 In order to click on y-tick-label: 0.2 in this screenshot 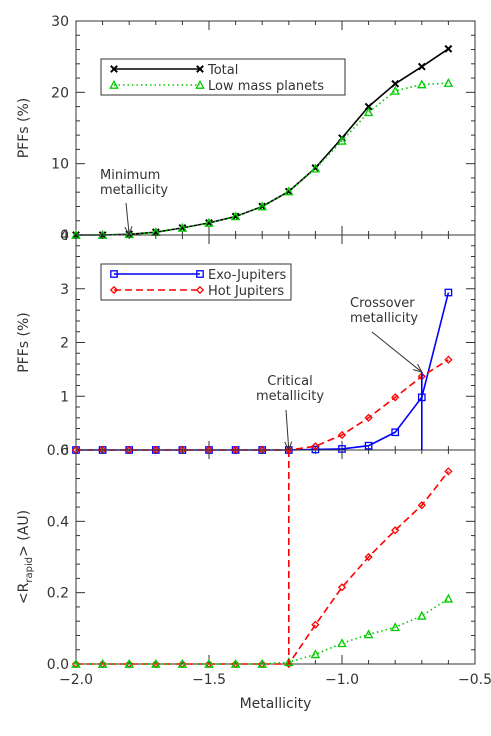, I will do `click(58, 594)`.